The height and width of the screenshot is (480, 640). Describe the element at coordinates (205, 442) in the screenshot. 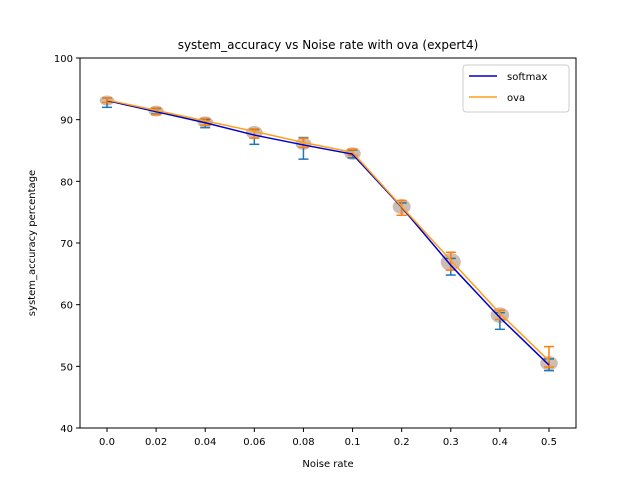

I see `x-tick-label-0.04: 0.04` at that location.